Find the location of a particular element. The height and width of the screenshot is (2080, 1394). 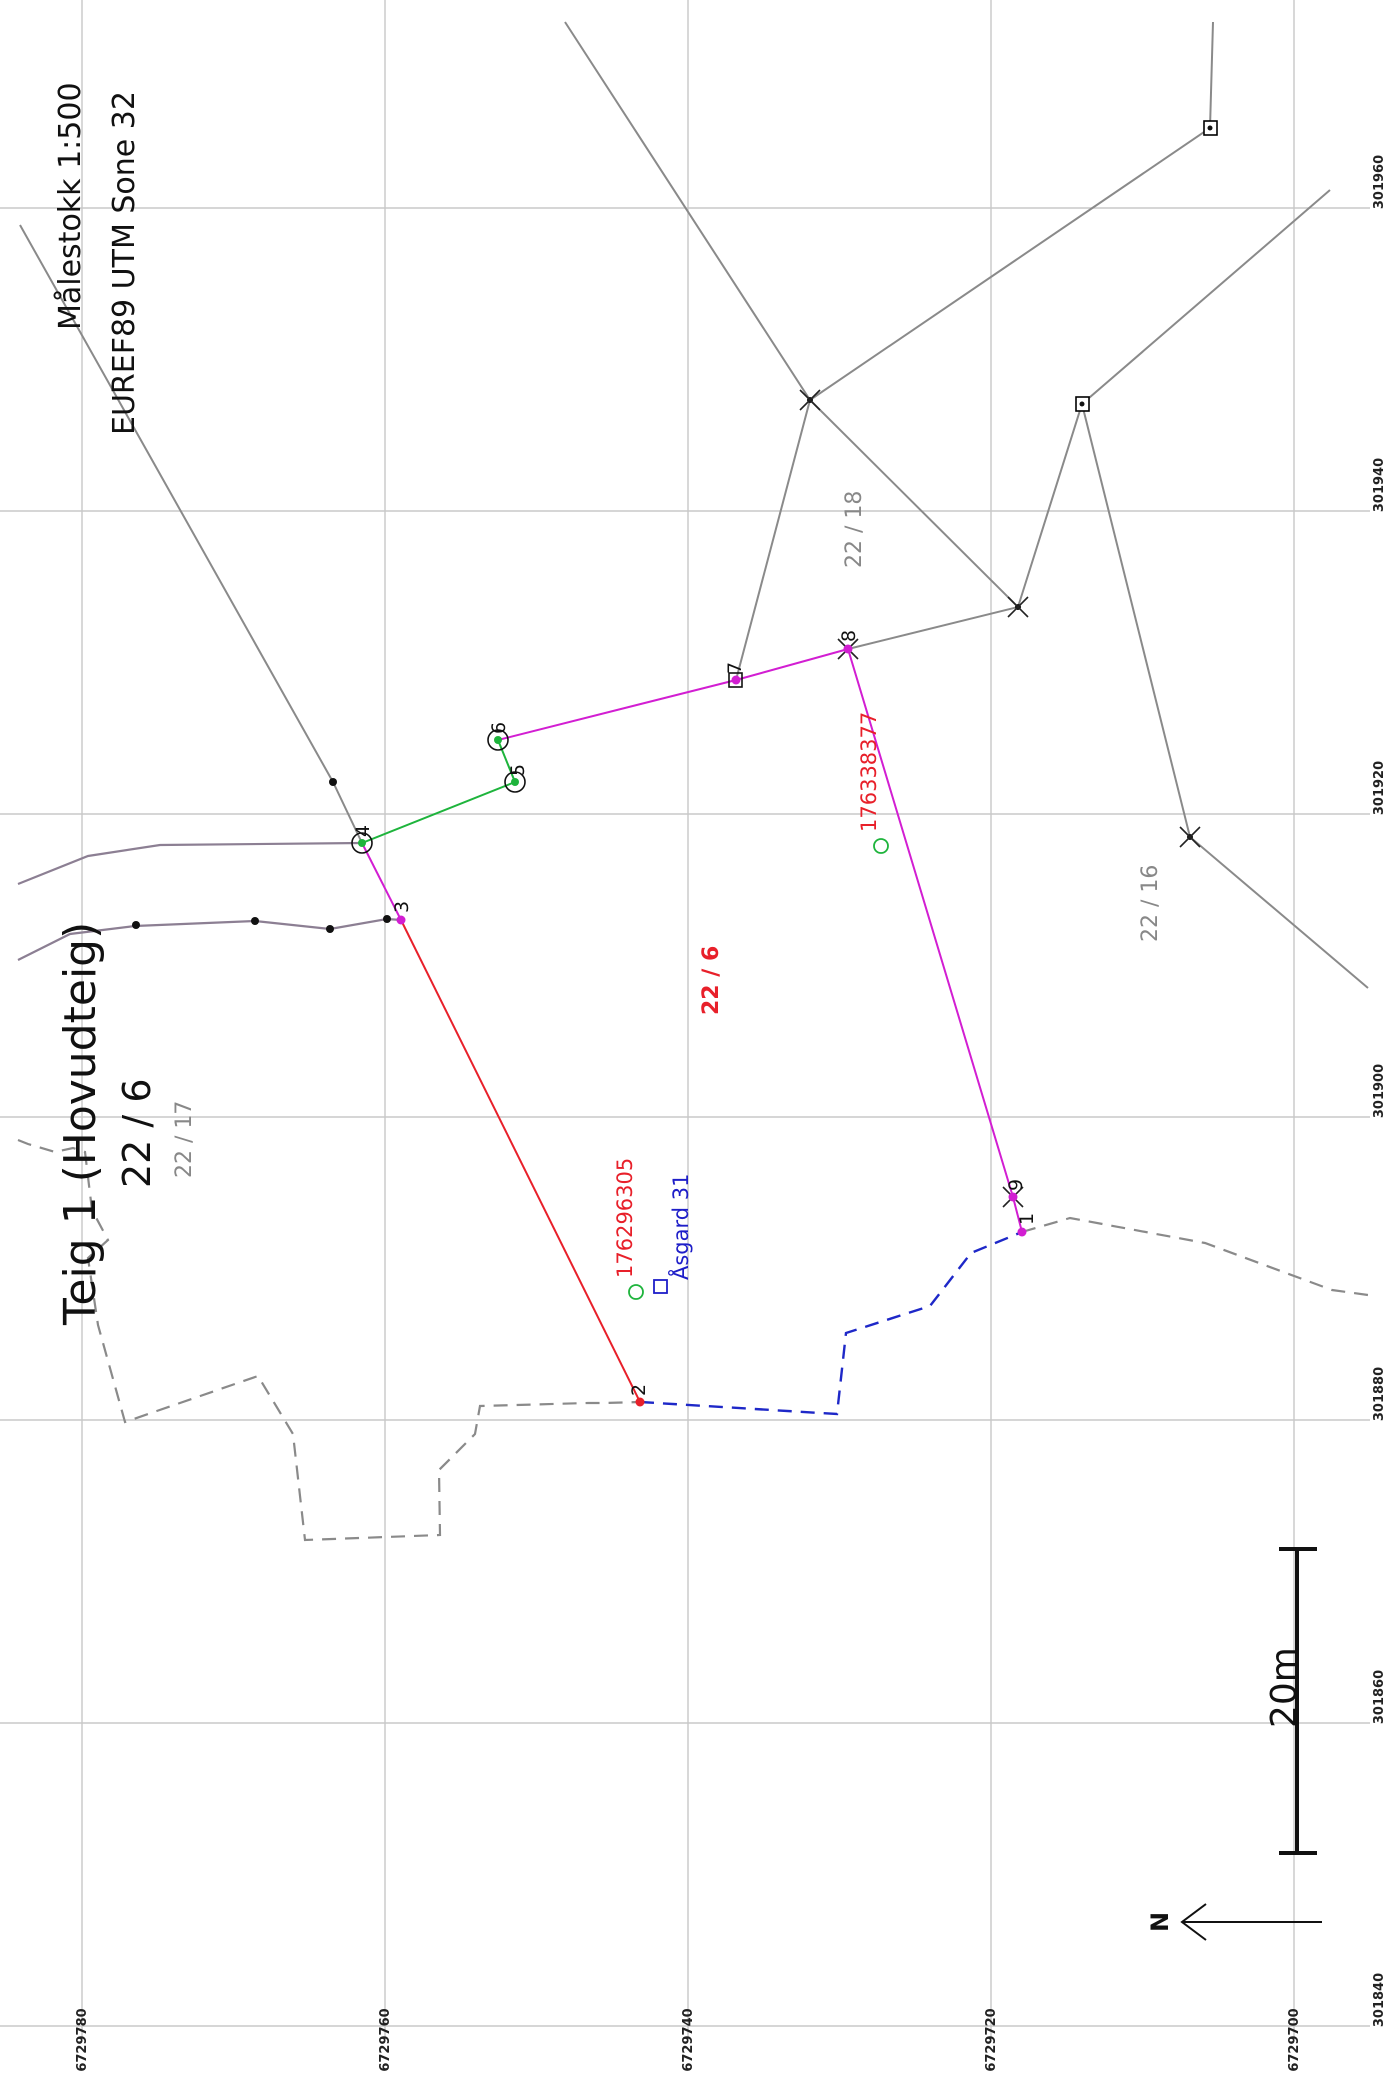

point-number: 3 is located at coordinates (402, 907).